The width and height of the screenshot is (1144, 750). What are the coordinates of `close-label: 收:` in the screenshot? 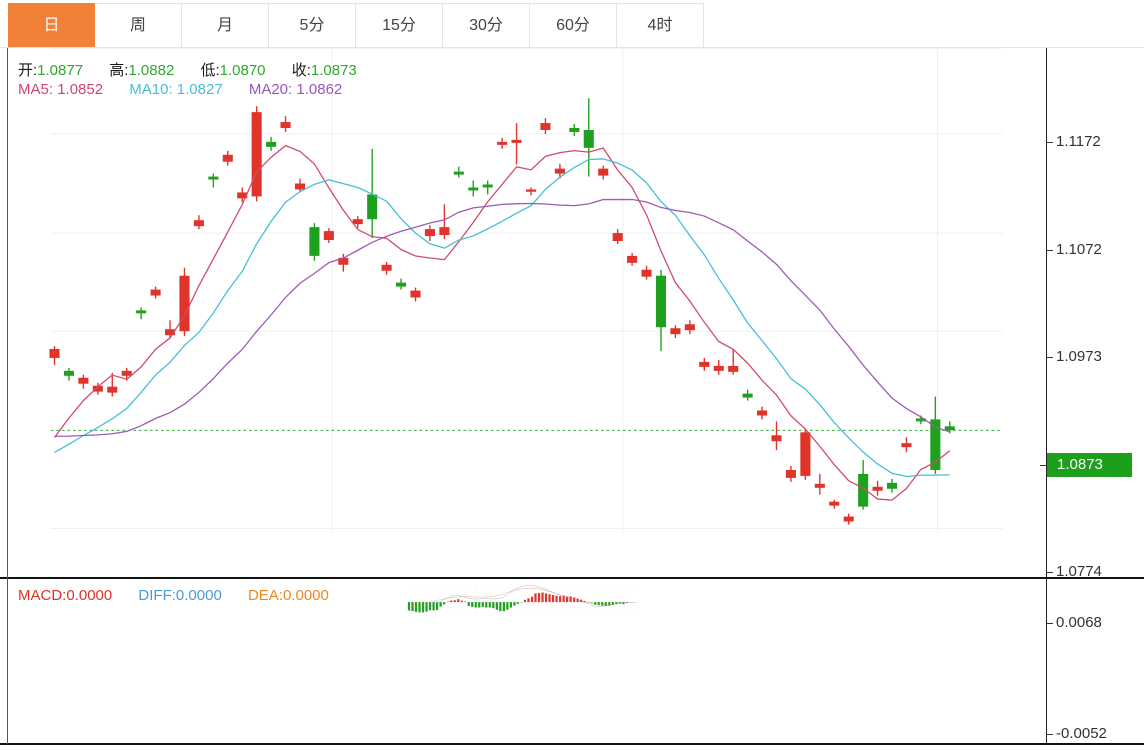 It's located at (301, 70).